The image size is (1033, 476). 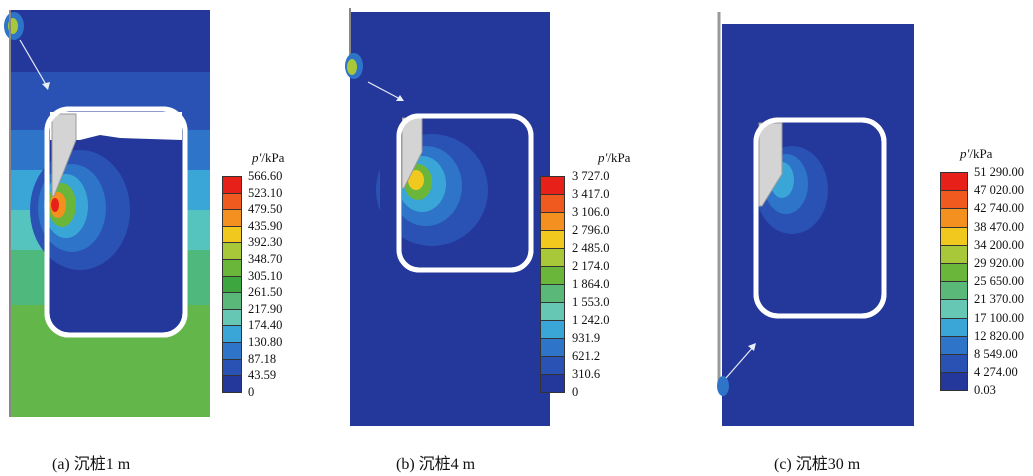 I want to click on color-scale-value: 523.10, so click(x=265, y=192).